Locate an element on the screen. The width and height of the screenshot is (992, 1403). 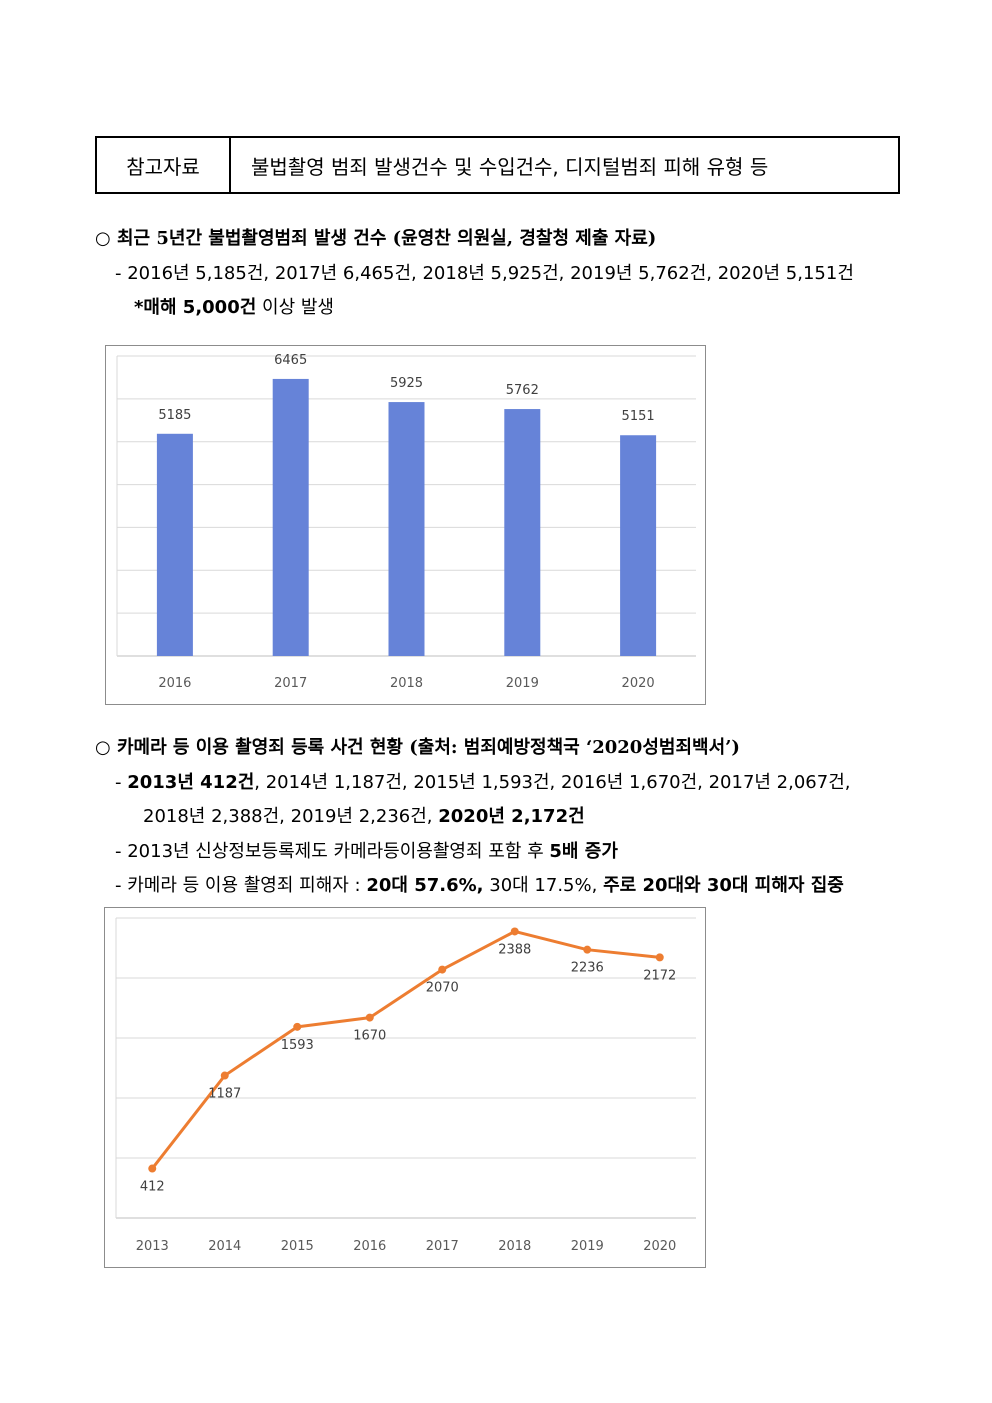
data-label: 5151 is located at coordinates (638, 416).